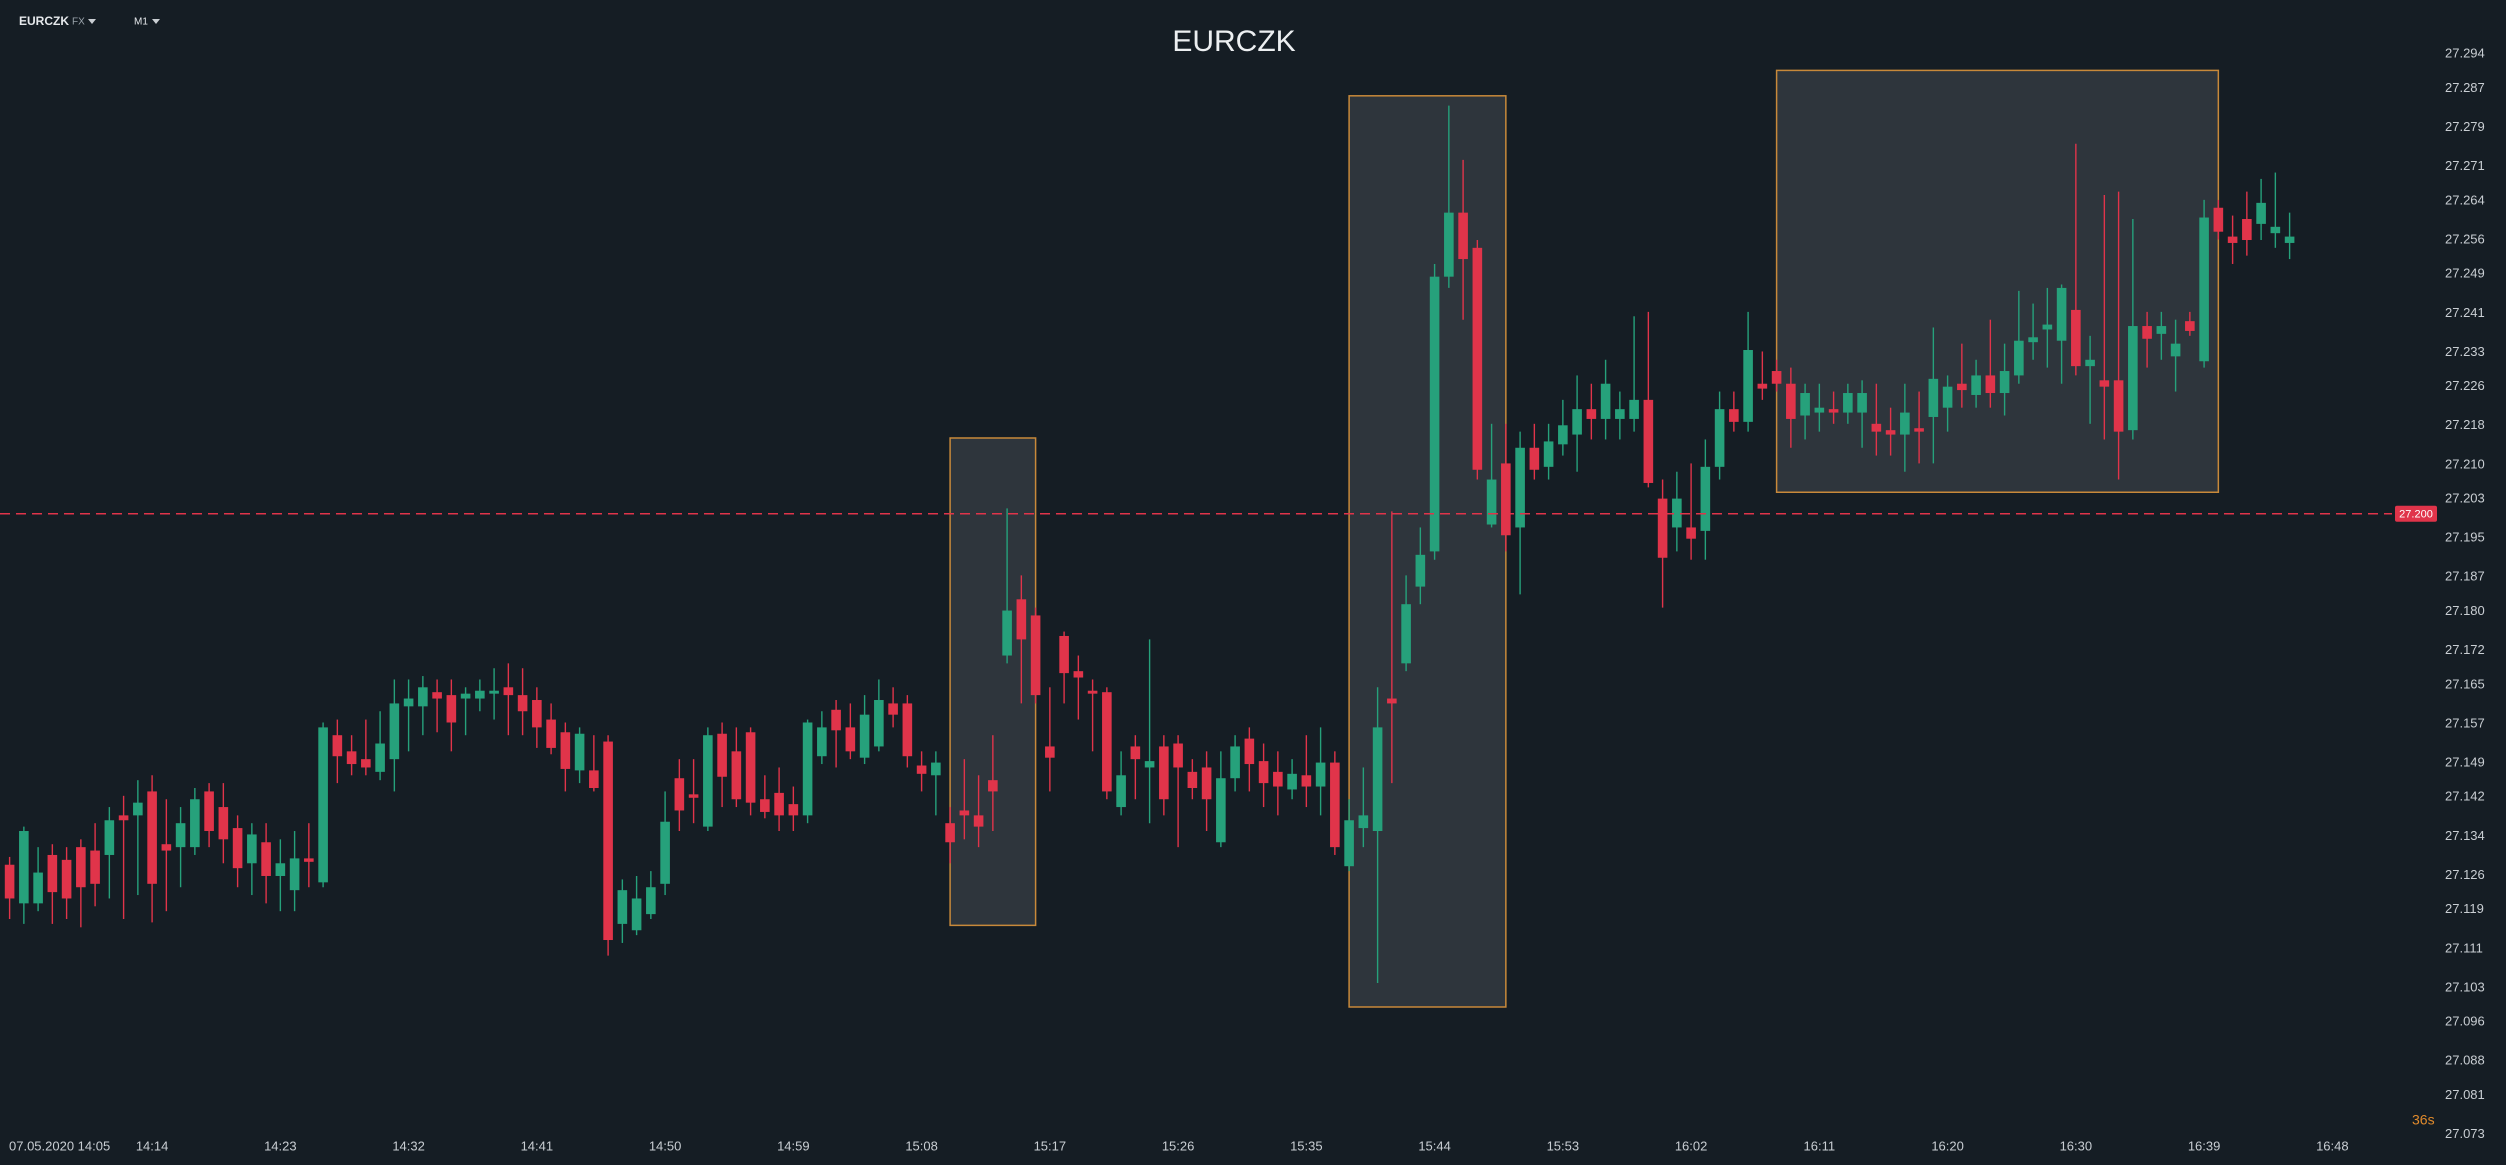 Image resolution: width=2506 pixels, height=1165 pixels. Describe the element at coordinates (2465, 874) in the screenshot. I see `y-tick-label: 27.126` at that location.